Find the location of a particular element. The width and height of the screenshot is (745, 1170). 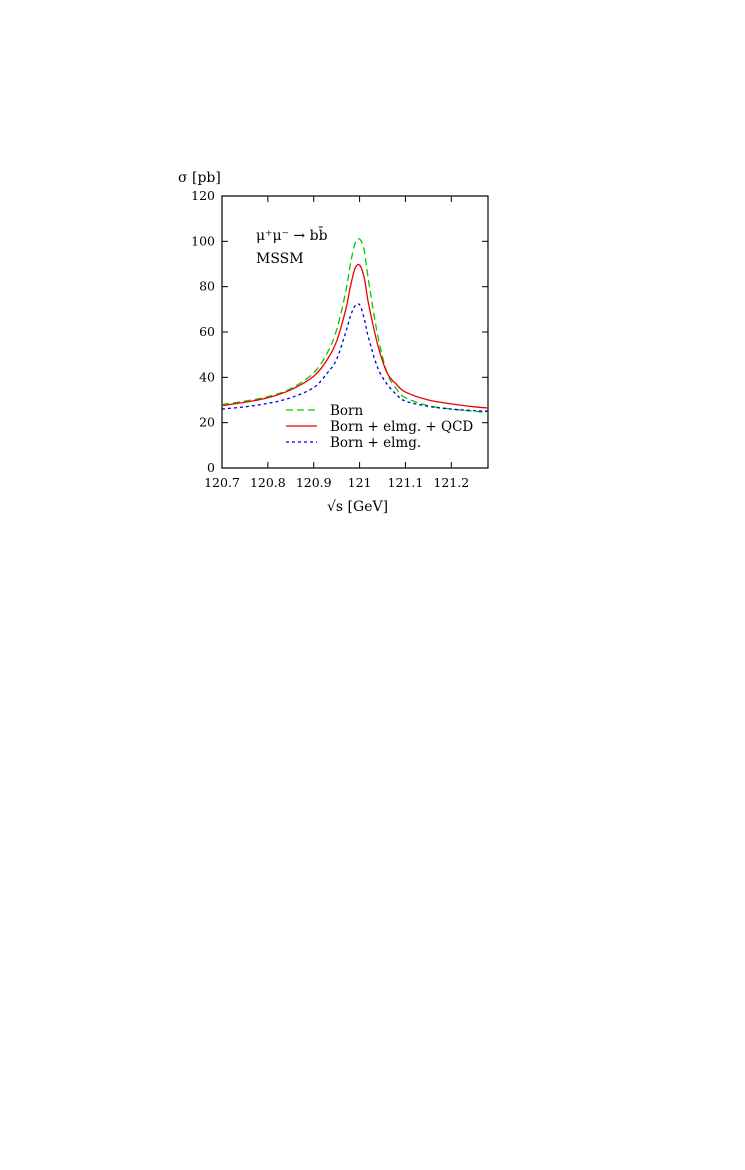

y-tick-label: 20 is located at coordinates (207, 422).